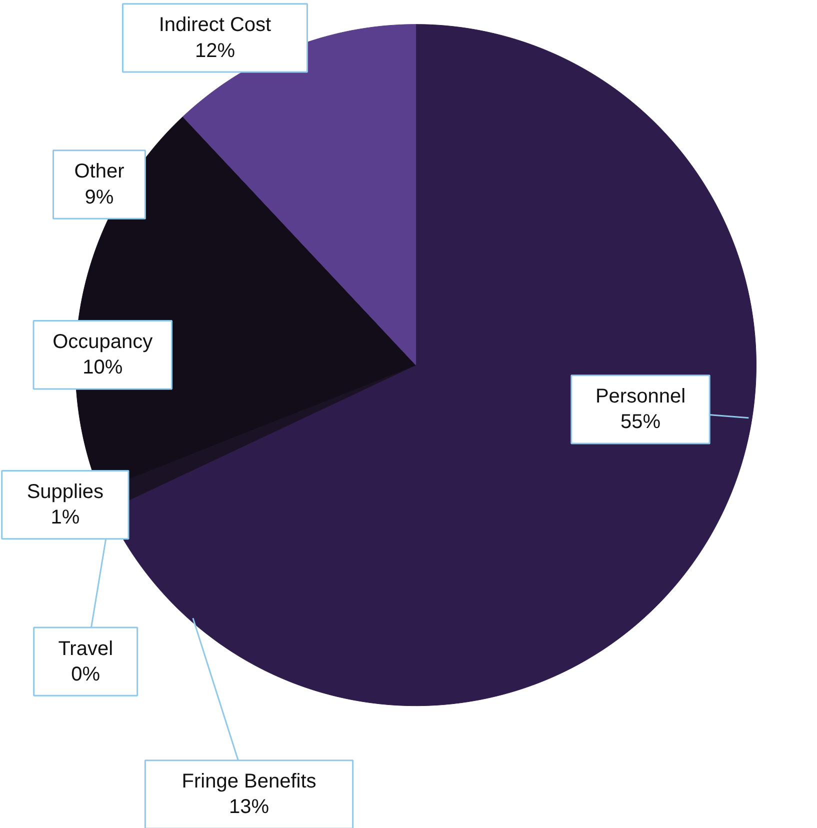  Describe the element at coordinates (640, 422) in the screenshot. I see `data-label: 55%` at that location.